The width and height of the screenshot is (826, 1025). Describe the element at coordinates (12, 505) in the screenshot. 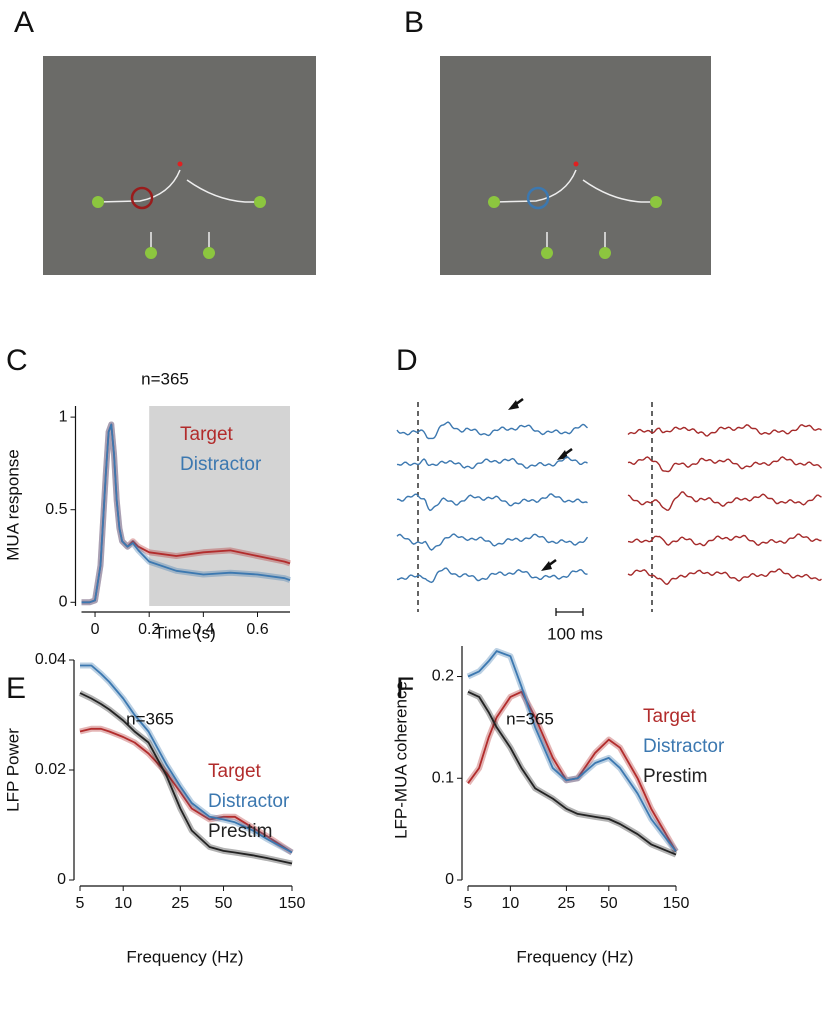

I see `y-axis-label: MUA response` at that location.